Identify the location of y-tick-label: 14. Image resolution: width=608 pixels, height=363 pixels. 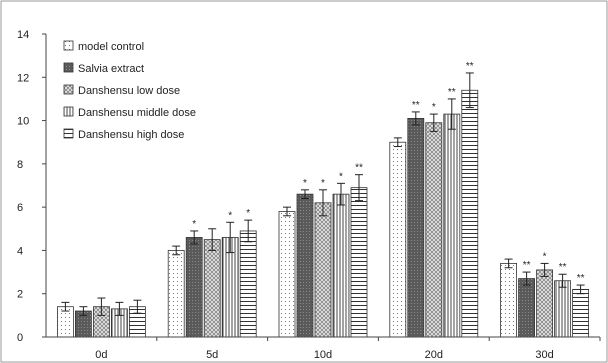
(23, 35).